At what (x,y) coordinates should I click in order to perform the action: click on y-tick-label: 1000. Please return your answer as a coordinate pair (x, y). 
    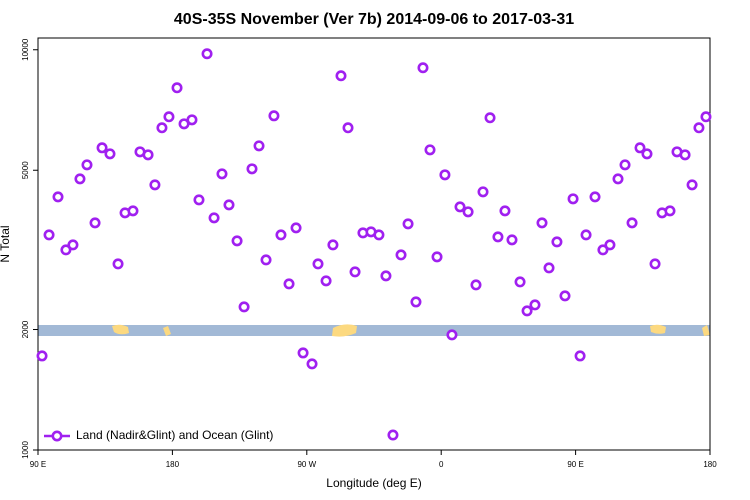
    Looking at the image, I should click on (25, 450).